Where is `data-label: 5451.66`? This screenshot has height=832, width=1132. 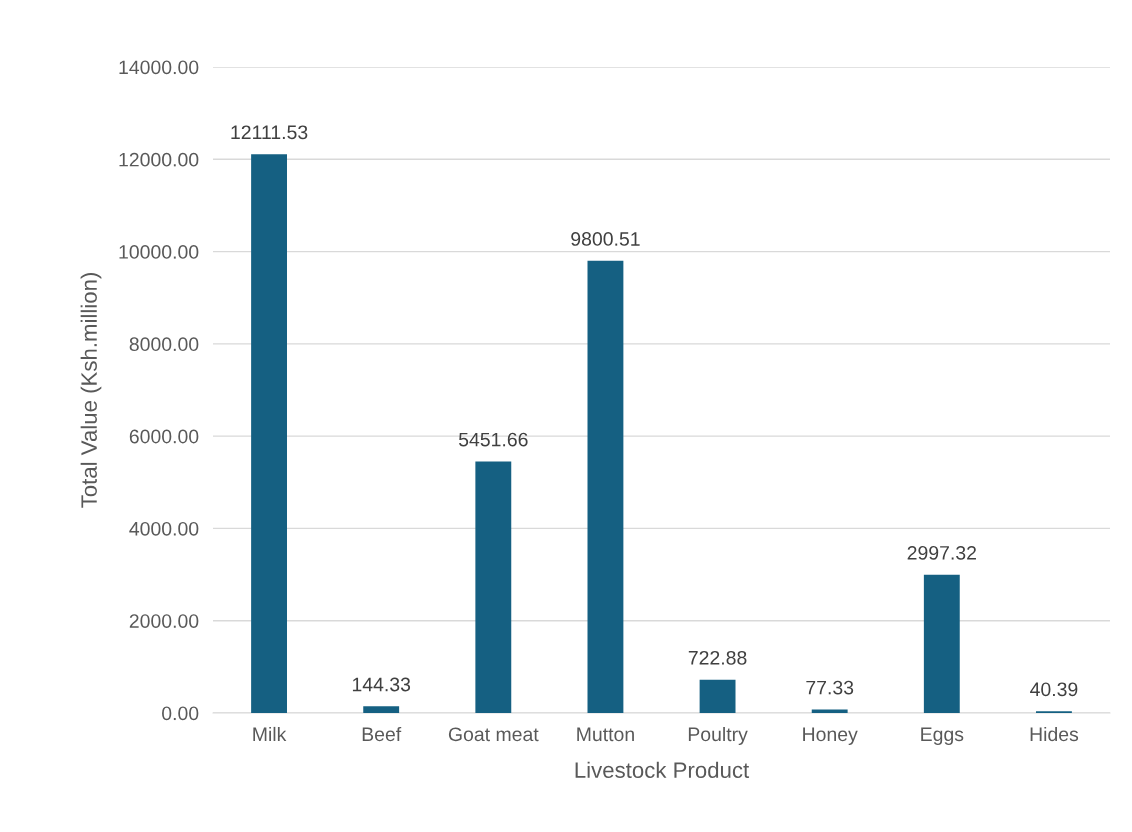 data-label: 5451.66 is located at coordinates (493, 439).